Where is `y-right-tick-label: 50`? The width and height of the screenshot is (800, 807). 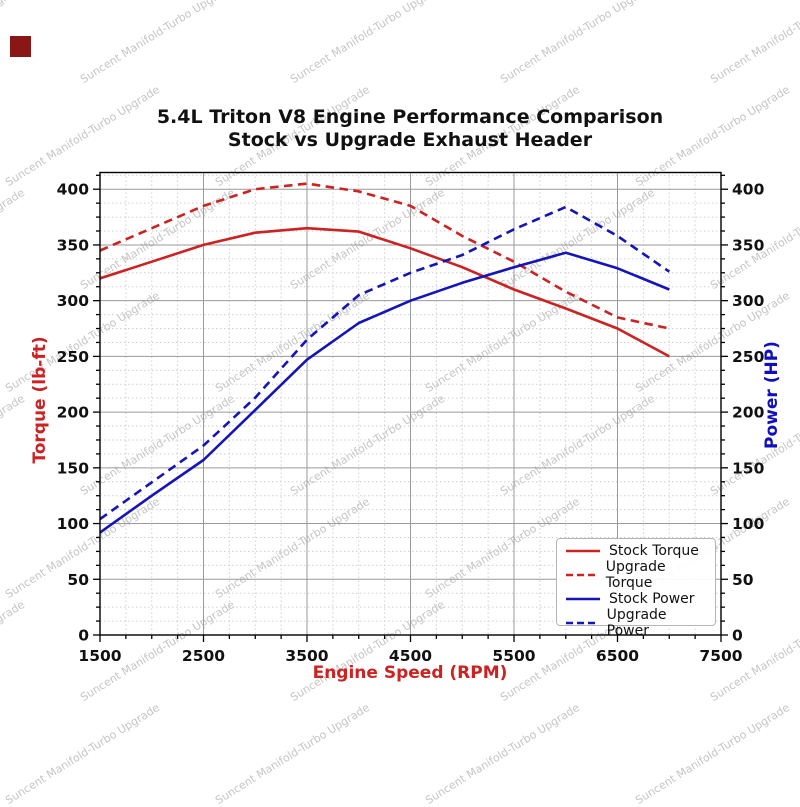
y-right-tick-label: 50 is located at coordinates (743, 580).